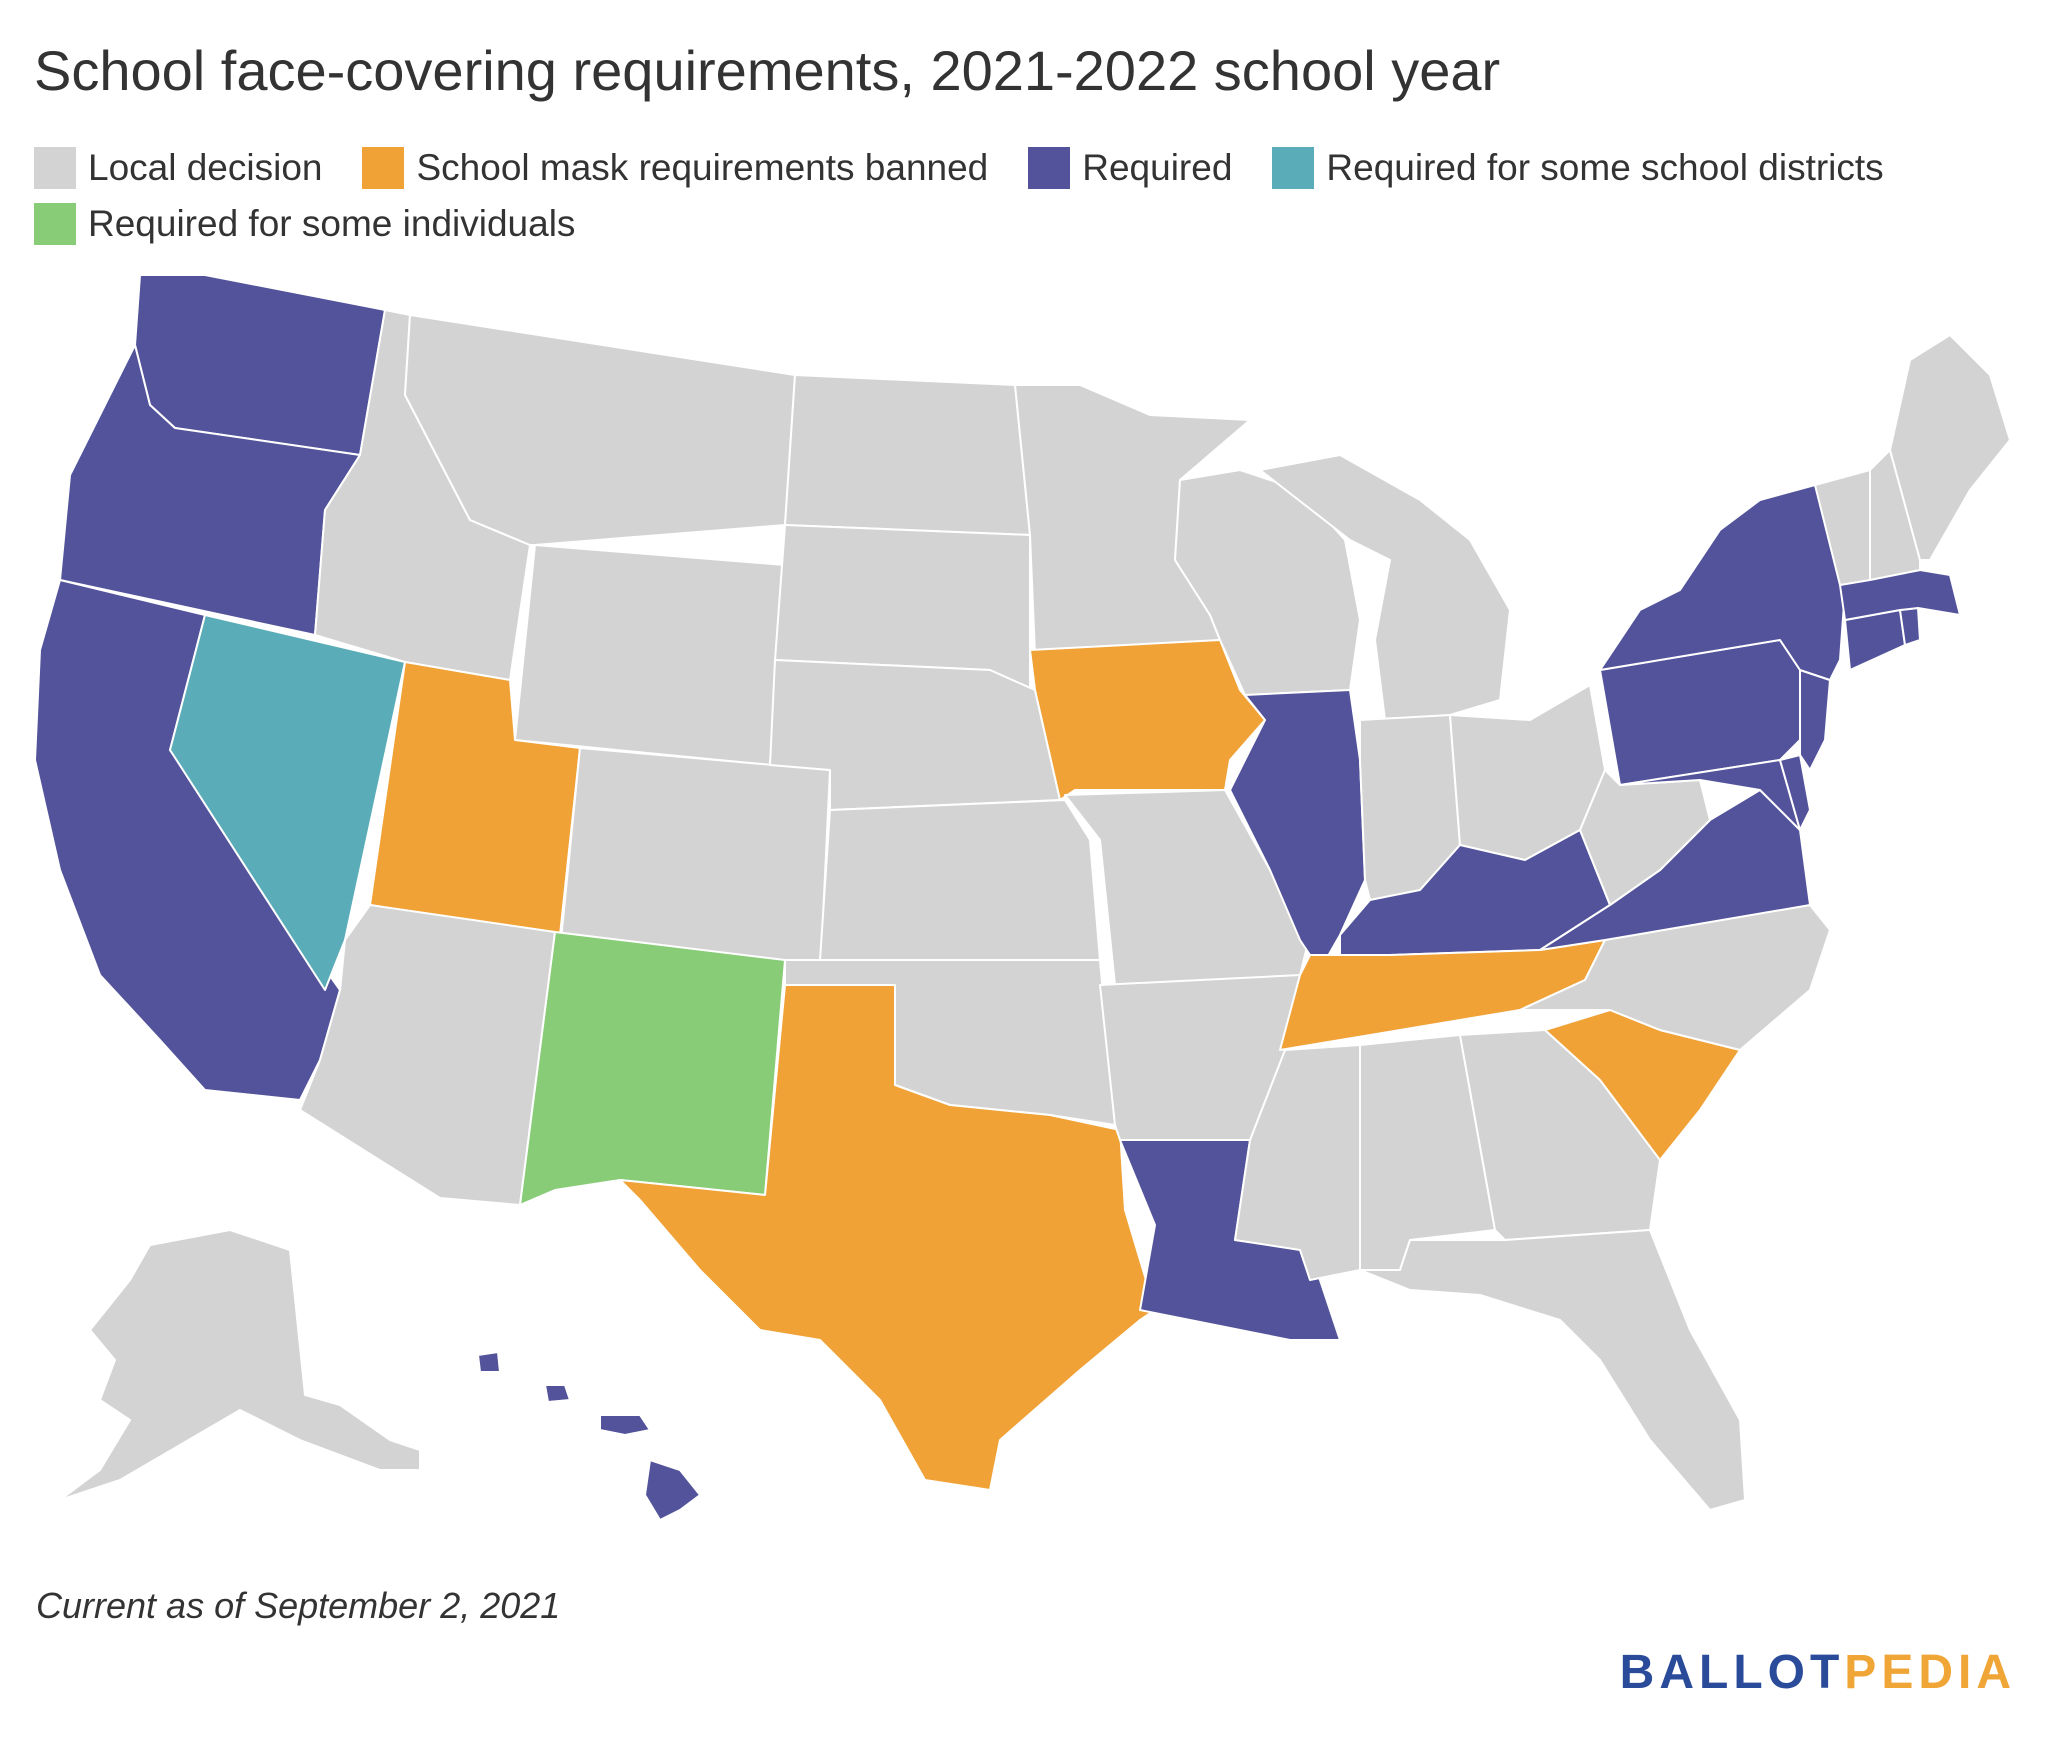 The image size is (2048, 1741). I want to click on legend-label-some-individuals: Required for some individuals, so click(332, 223).